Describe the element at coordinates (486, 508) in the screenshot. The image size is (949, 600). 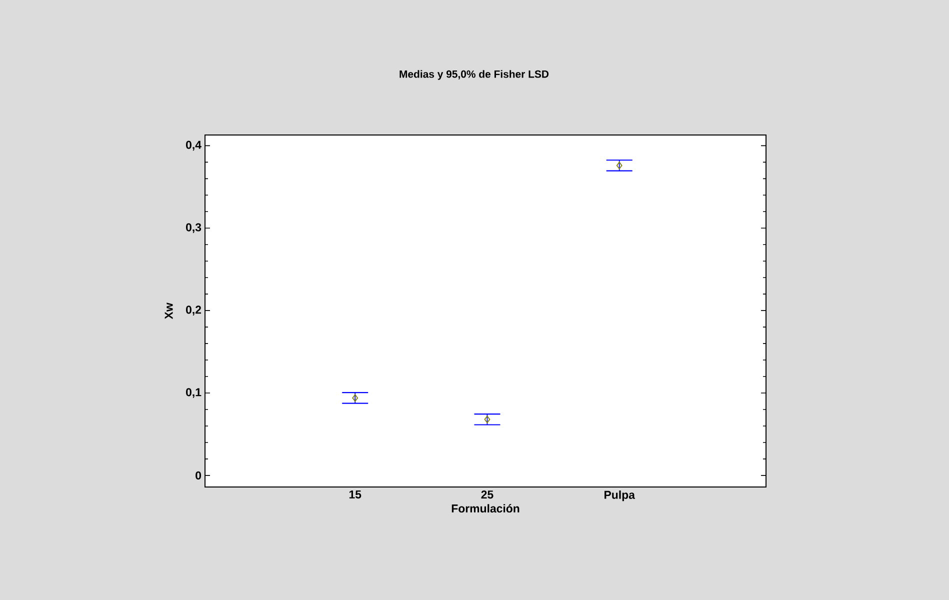
I see `x-axis-title: Formulación` at that location.